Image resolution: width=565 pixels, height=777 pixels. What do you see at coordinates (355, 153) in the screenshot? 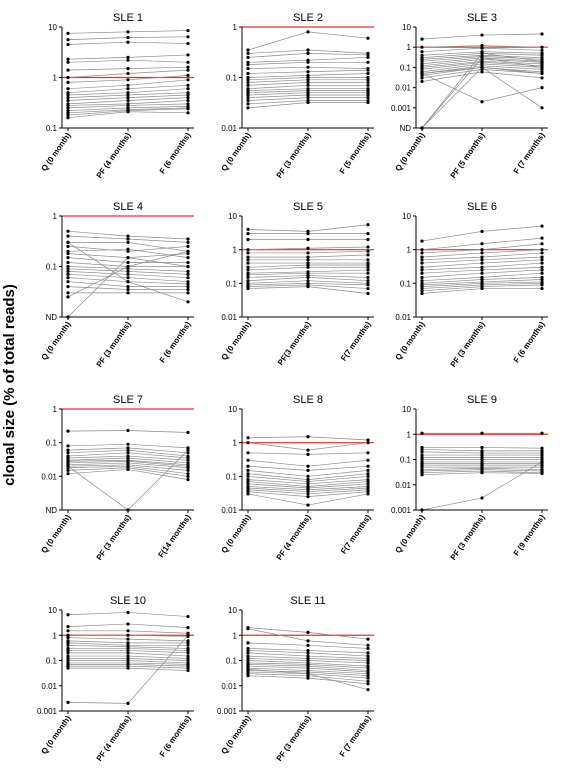
I see `x-tick-label: F (5 months)` at bounding box center [355, 153].